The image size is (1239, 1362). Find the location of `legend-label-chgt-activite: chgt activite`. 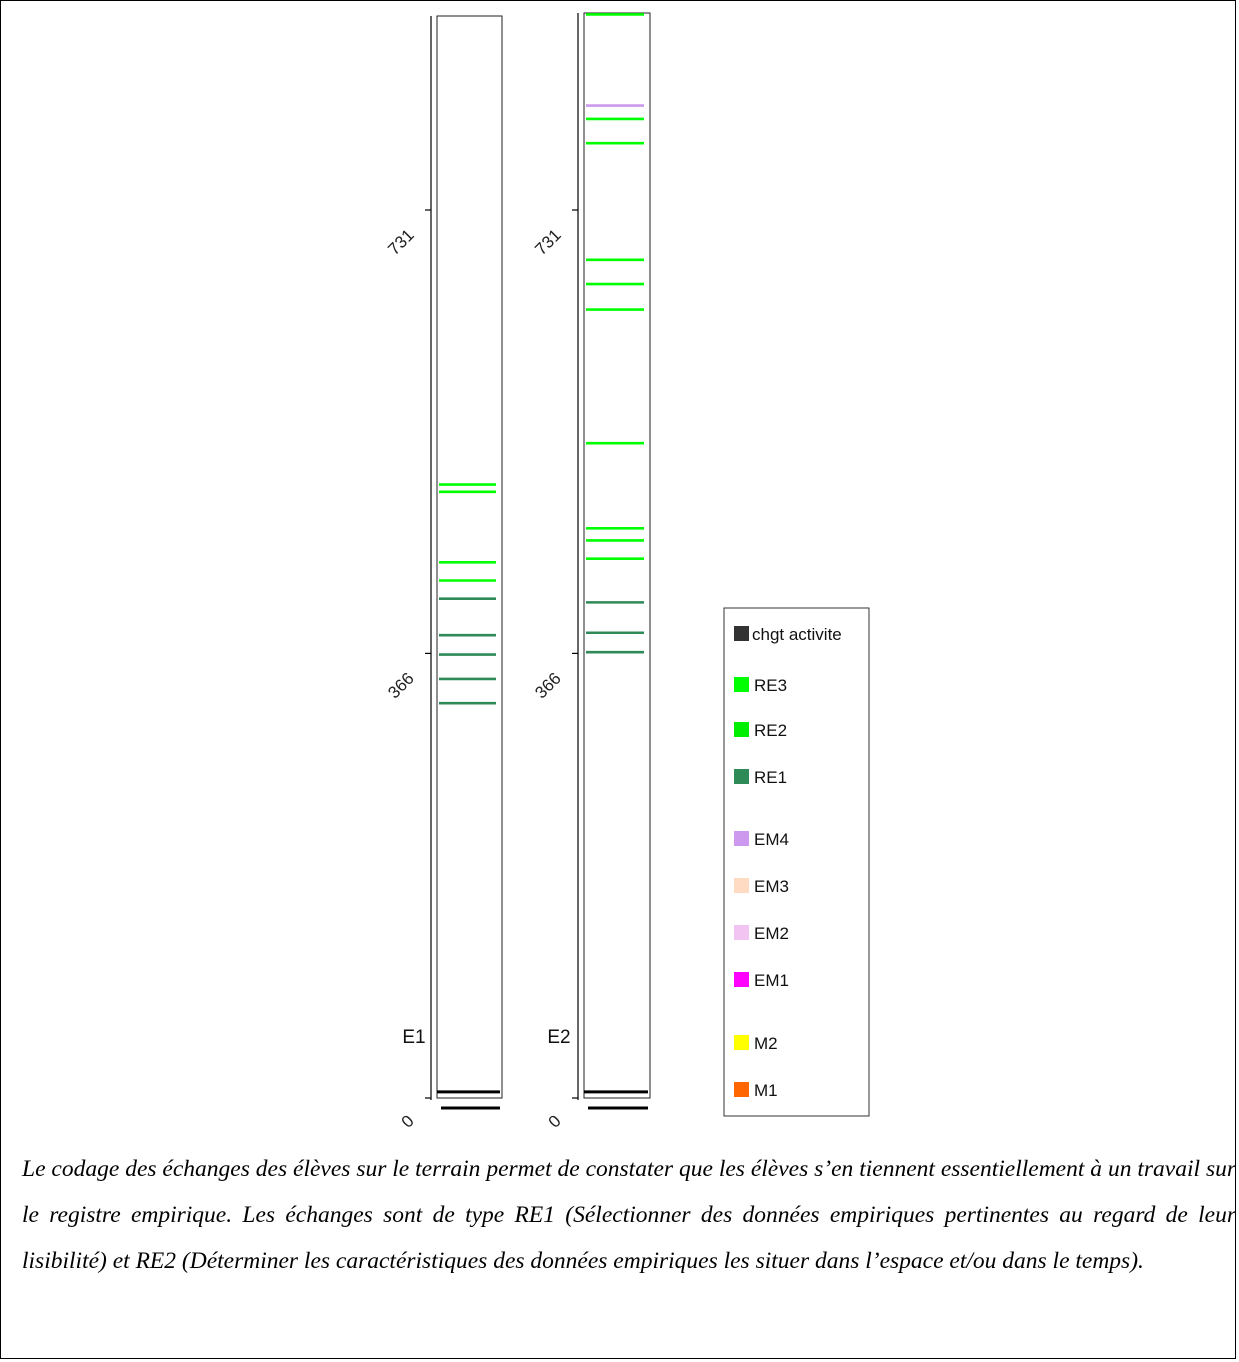

legend-label-chgt-activite: chgt activite is located at coordinates (797, 634).